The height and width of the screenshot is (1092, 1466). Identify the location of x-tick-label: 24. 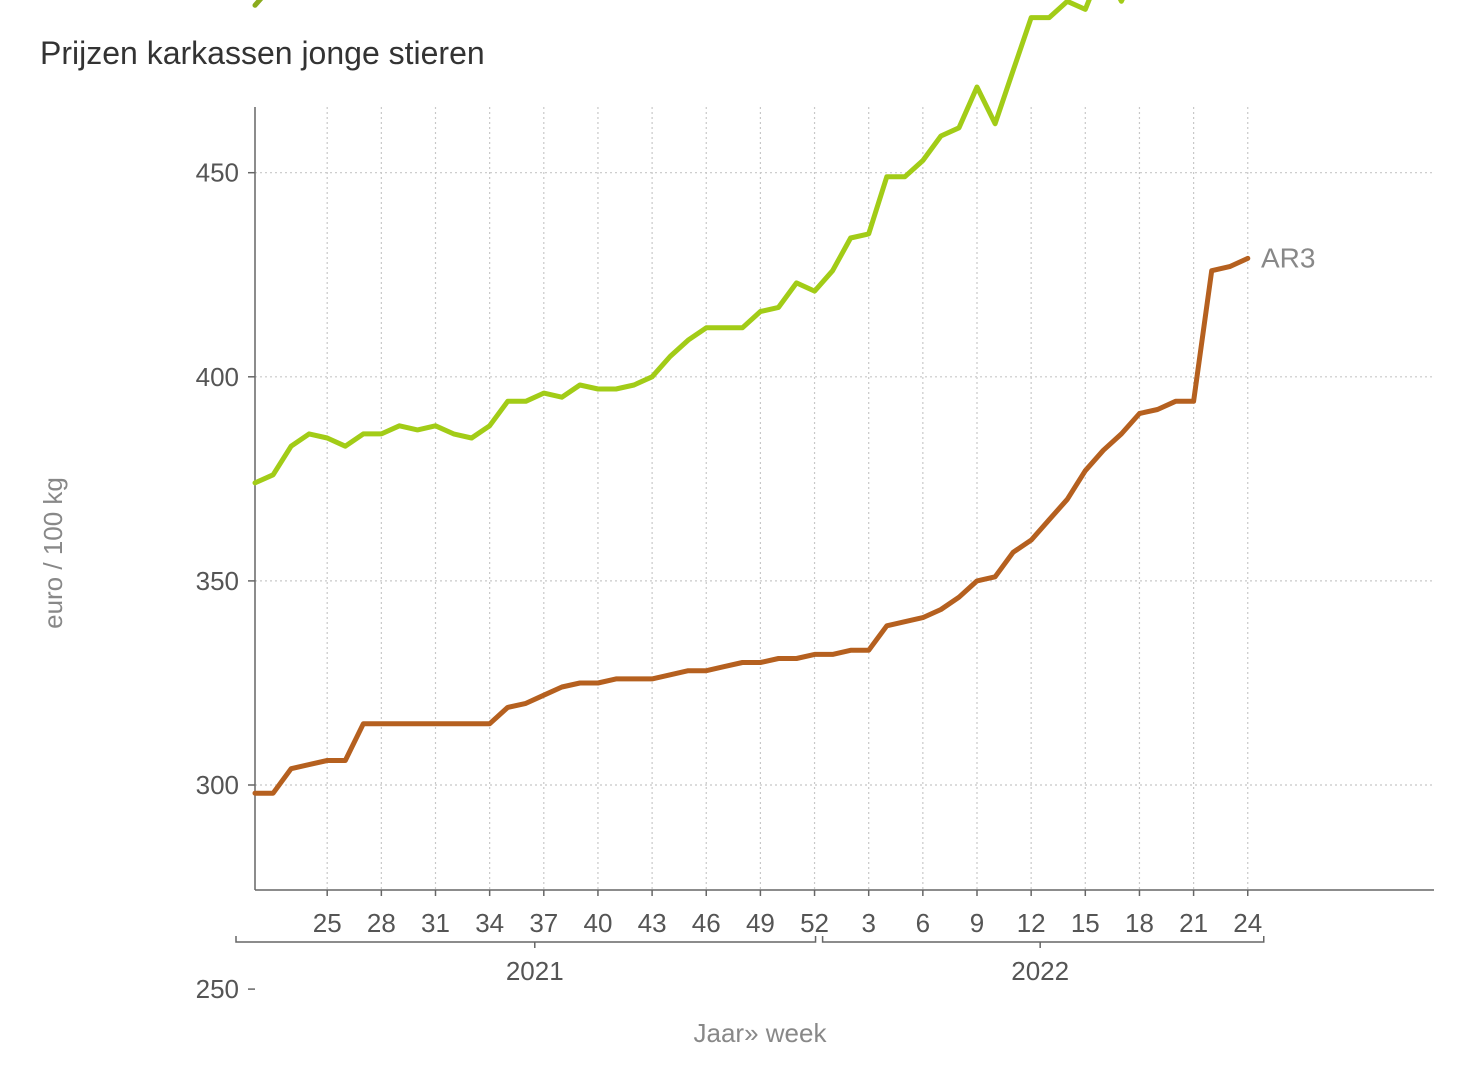
(1247, 923).